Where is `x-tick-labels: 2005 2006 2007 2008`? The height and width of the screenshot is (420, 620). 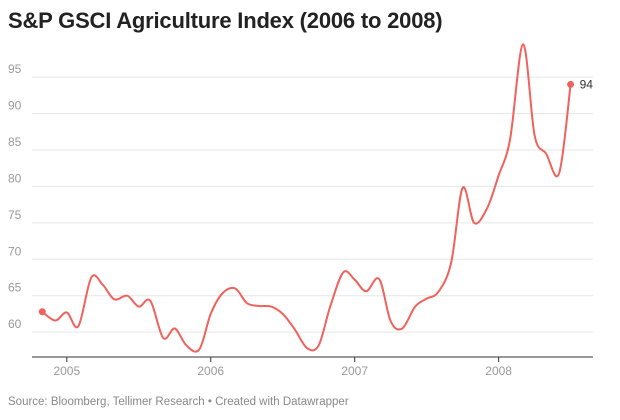 x-tick-labels: 2005 2006 2007 2008 is located at coordinates (282, 367).